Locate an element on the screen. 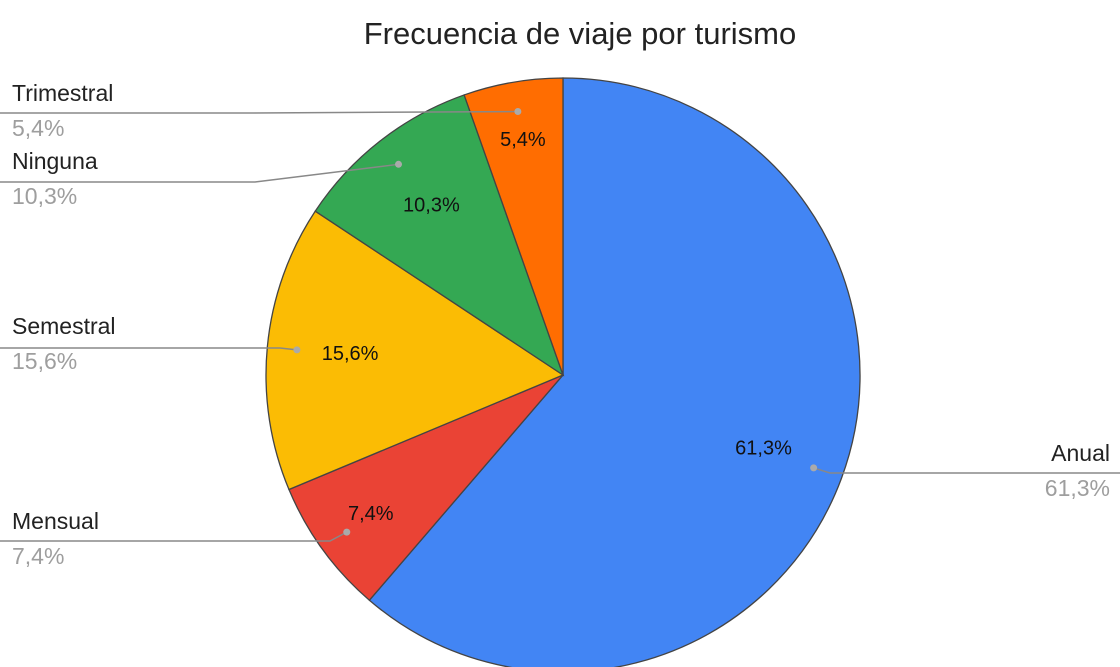 The width and height of the screenshot is (1120, 667). slice-label: 7,4% is located at coordinates (371, 514).